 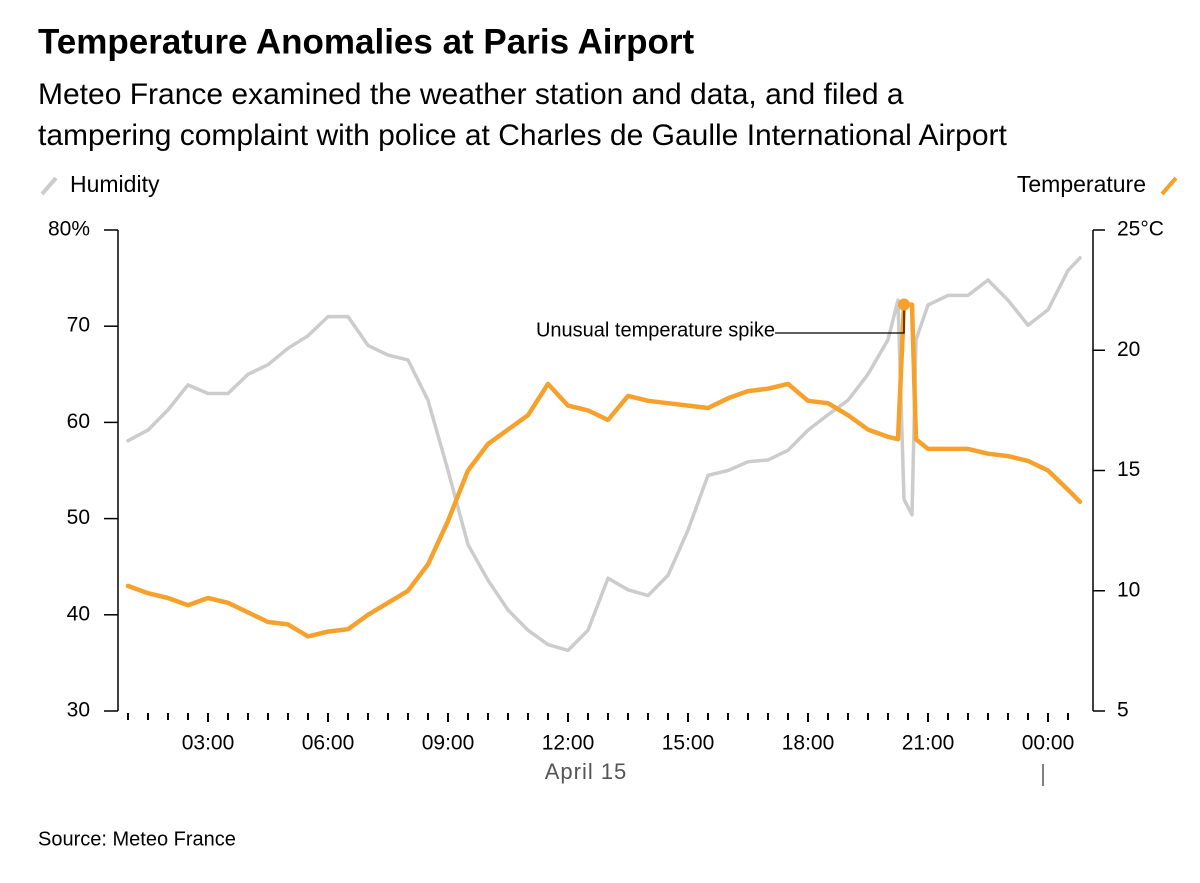 I want to click on chart-title: Temperature Anomalies at Paris Airport, so click(x=366, y=41).